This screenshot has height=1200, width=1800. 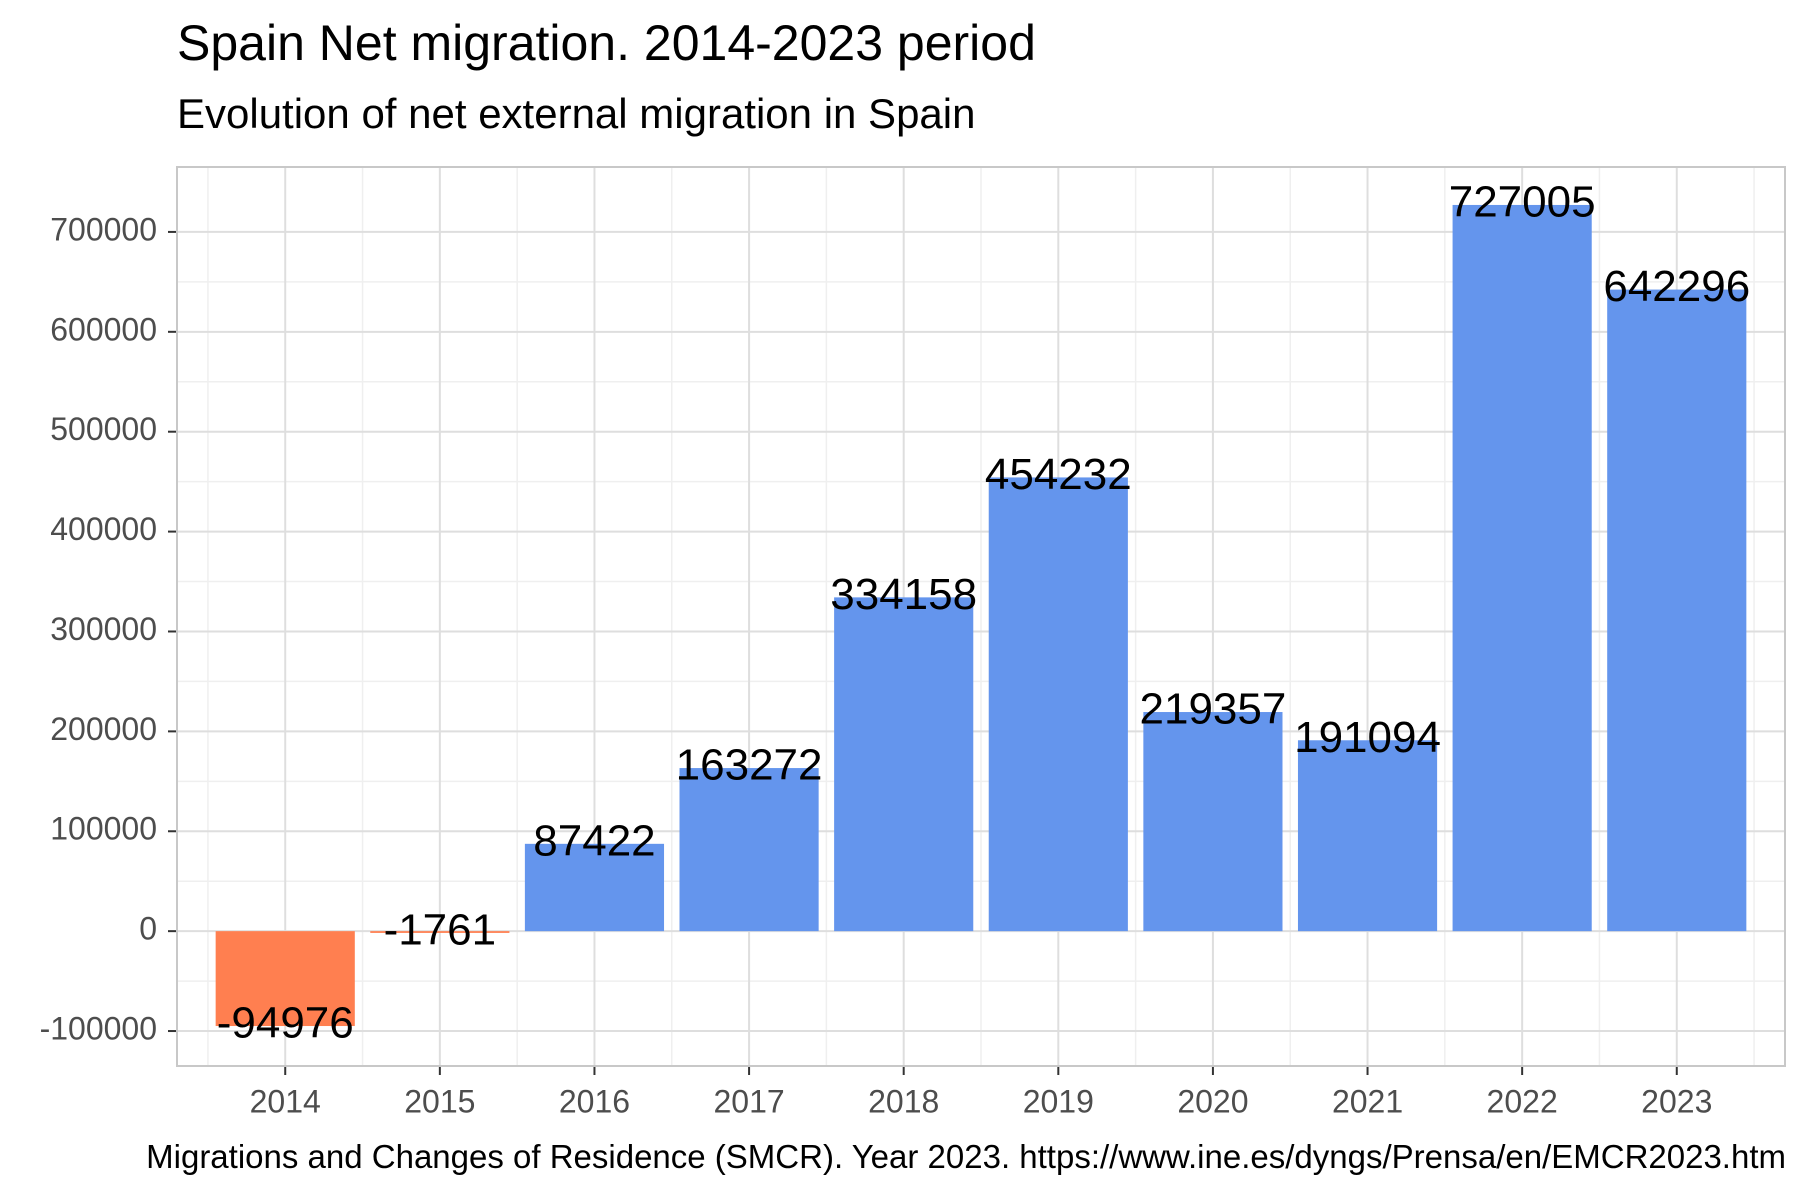 What do you see at coordinates (594, 1101) in the screenshot?
I see `x-tick-label-2016: 2016` at bounding box center [594, 1101].